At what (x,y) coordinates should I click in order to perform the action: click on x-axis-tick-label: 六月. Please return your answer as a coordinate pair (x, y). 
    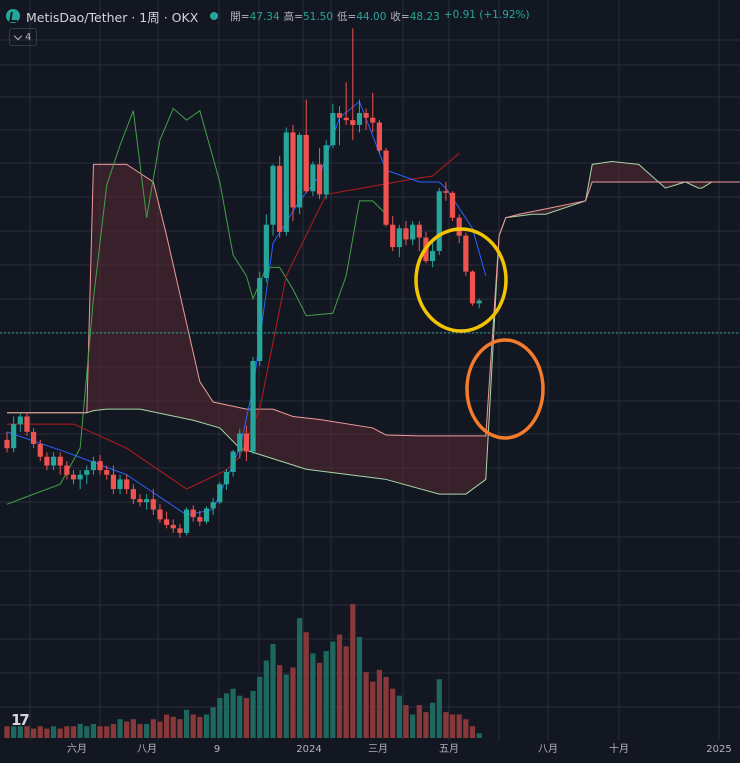
    Looking at the image, I should click on (77, 749).